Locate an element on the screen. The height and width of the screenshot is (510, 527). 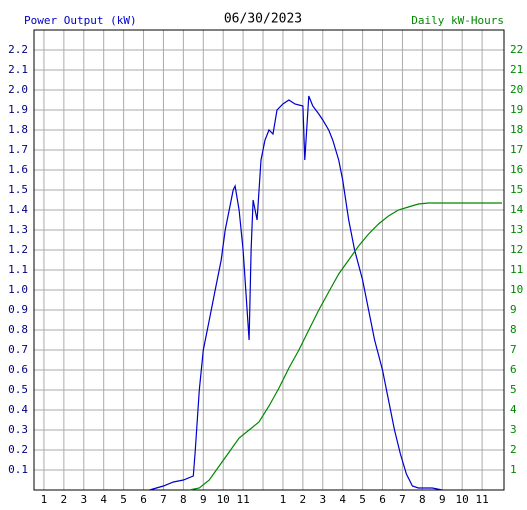
y2-tick-label: 19 is located at coordinates (516, 109).